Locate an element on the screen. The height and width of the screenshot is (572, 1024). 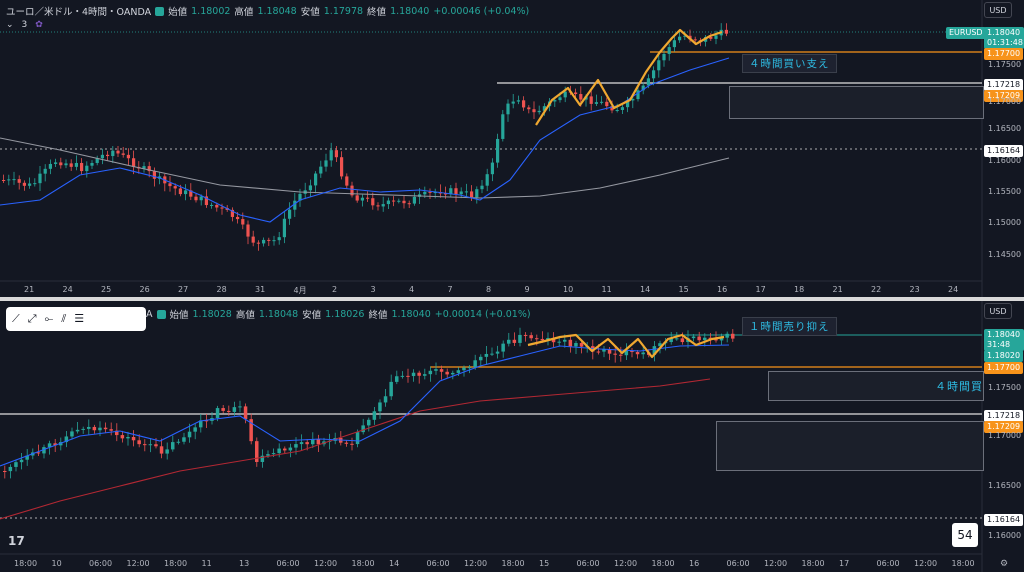
high-label: 高値 is located at coordinates (244, 12).